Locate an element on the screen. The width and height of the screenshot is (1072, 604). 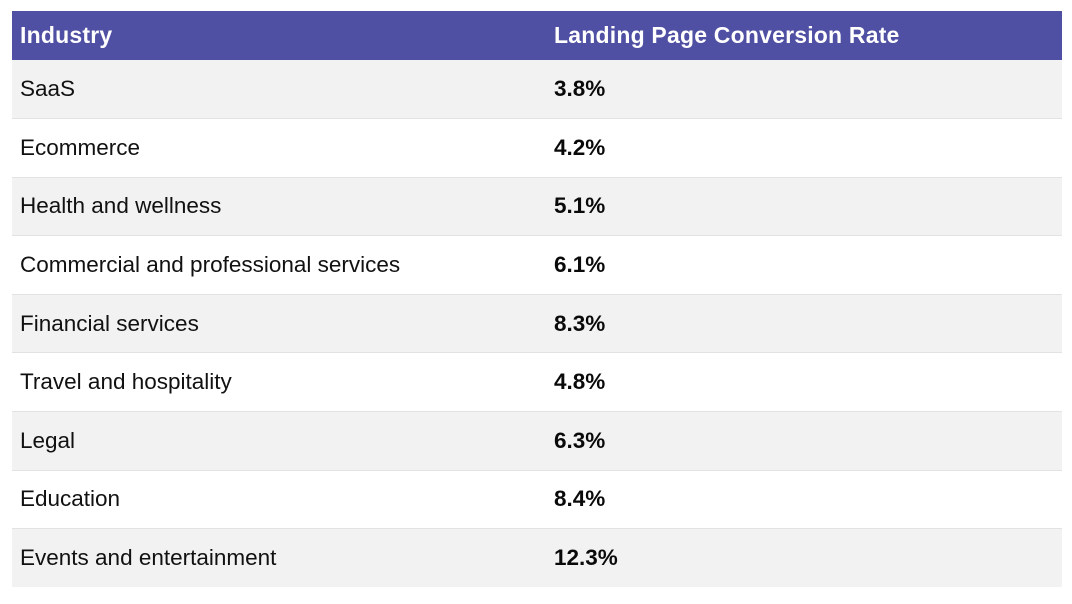
industry-cell: Health and wellness is located at coordinates (121, 206).